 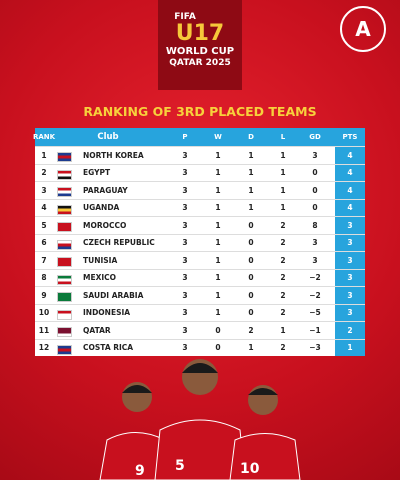 What do you see at coordinates (44, 243) in the screenshot?
I see `table-cell: 6` at bounding box center [44, 243].